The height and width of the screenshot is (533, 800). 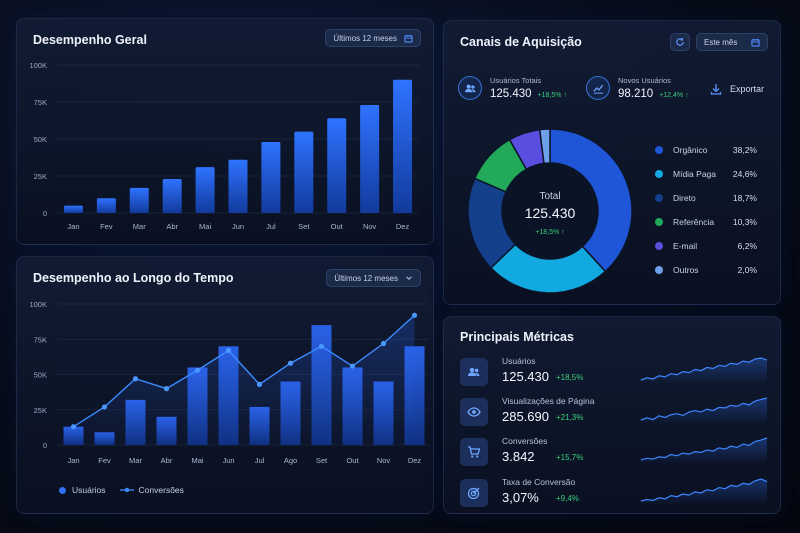 What do you see at coordinates (744, 150) in the screenshot?
I see `legend-channel-pct: 38,2%` at bounding box center [744, 150].